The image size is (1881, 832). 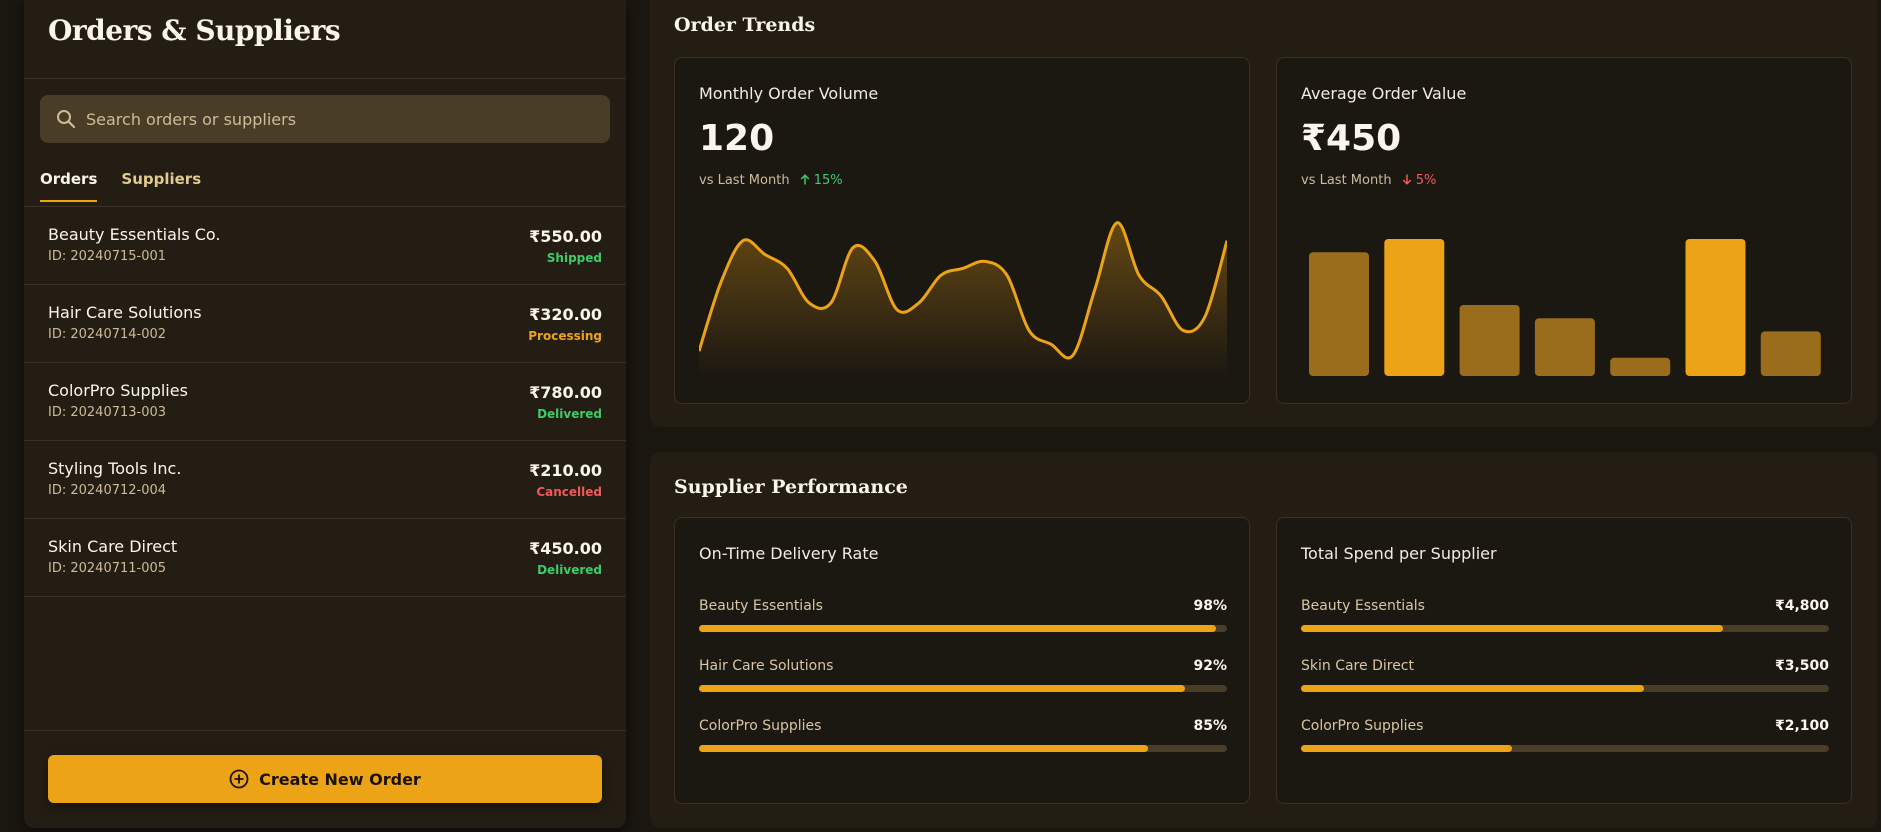 What do you see at coordinates (107, 256) in the screenshot?
I see `order-id: ID: 20240715-001` at bounding box center [107, 256].